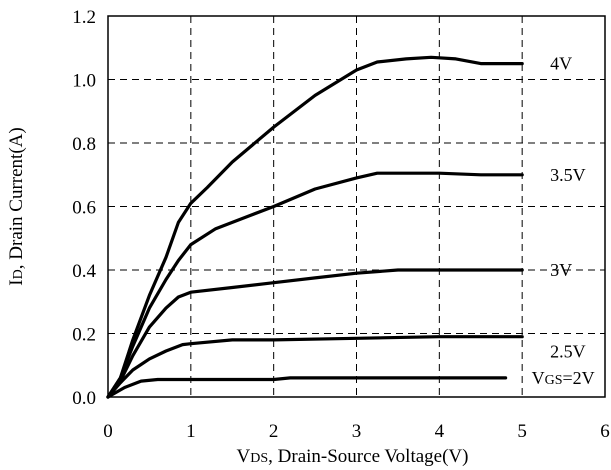 This screenshot has width=611, height=470. I want to click on series-label-VGS-2V: VGS=2V, so click(563, 378).